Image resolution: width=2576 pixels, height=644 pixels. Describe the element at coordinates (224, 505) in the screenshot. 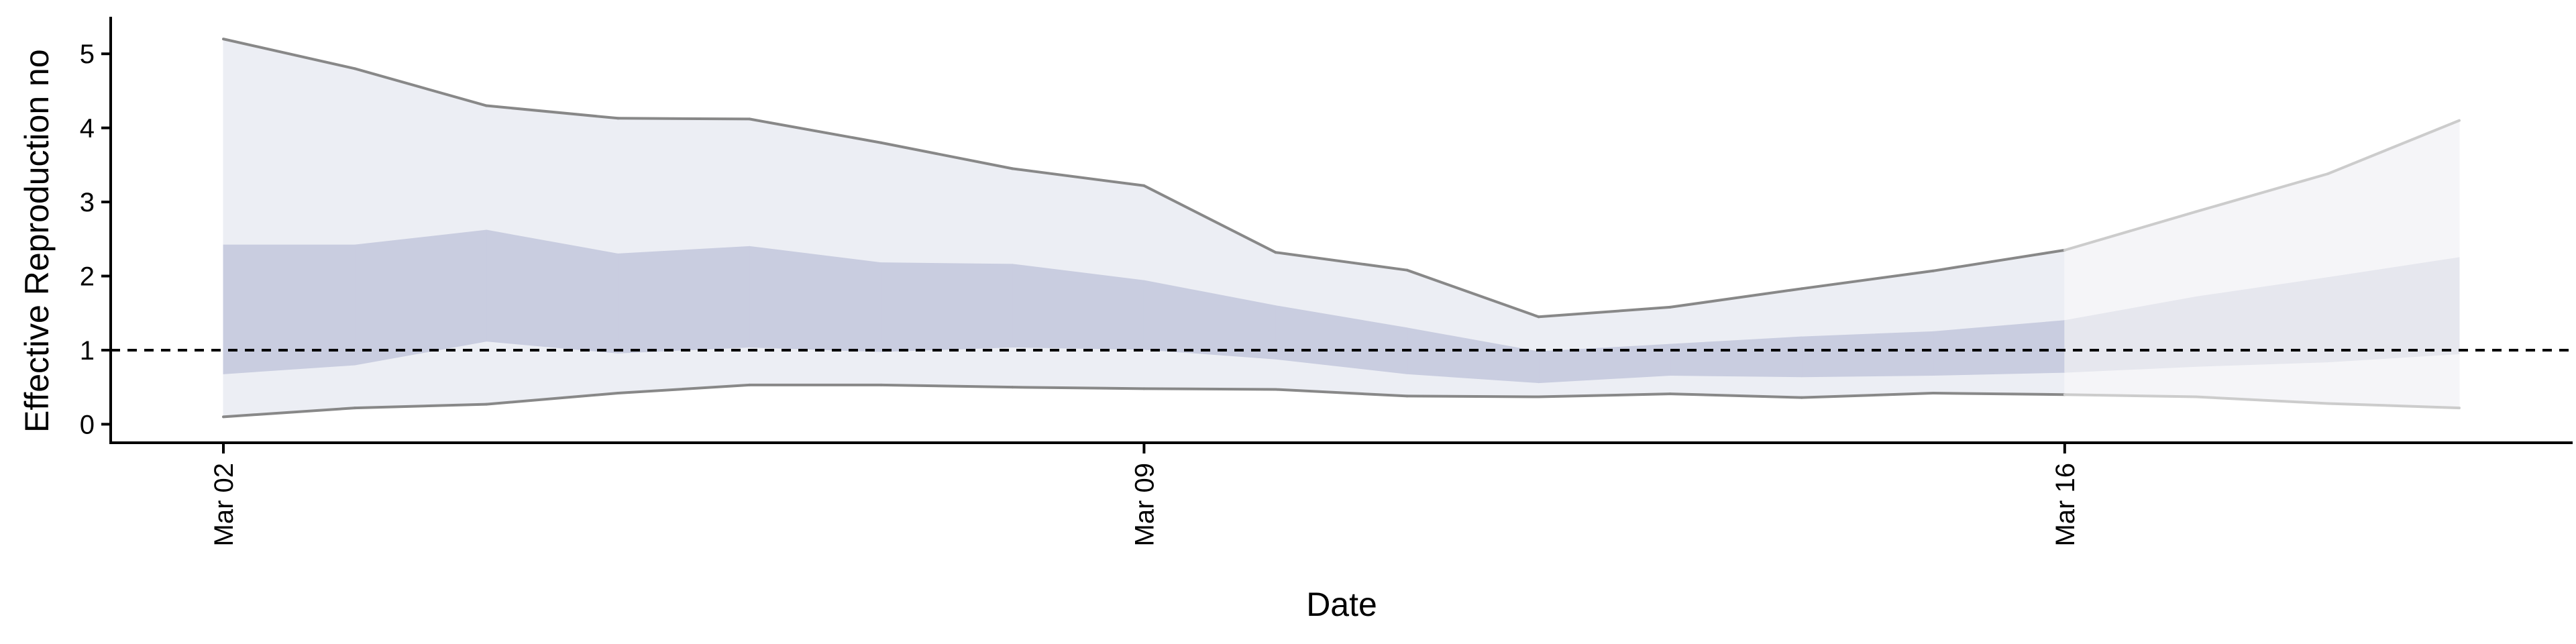

I see `x-tick-label: Mar 02` at that location.